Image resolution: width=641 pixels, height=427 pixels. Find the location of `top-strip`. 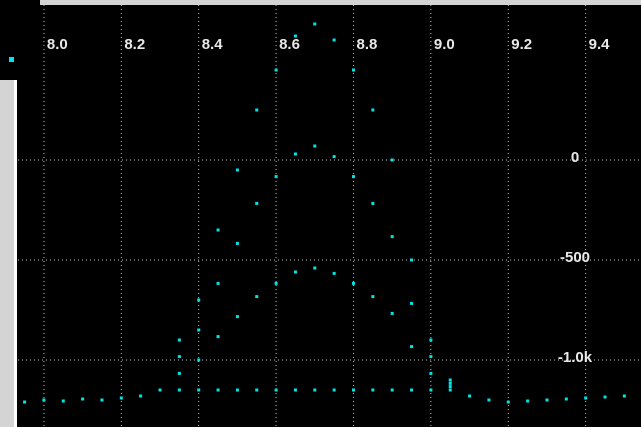

top-strip is located at coordinates (340, 2).